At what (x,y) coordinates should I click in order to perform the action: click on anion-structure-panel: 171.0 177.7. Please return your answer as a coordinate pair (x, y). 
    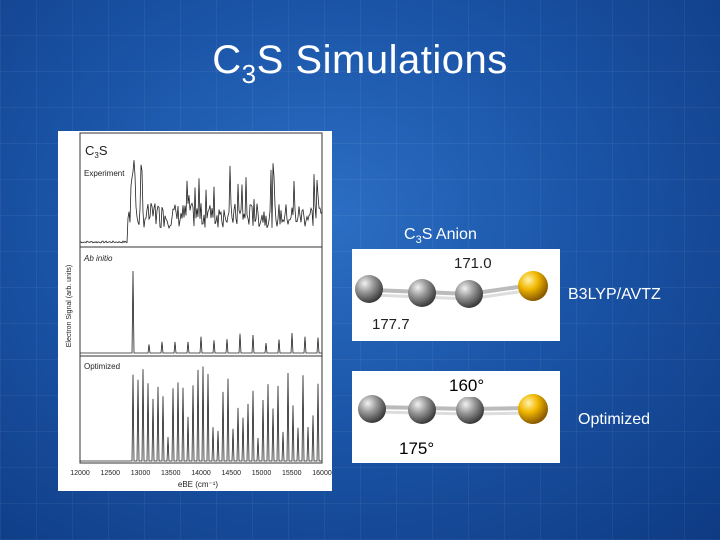
    Looking at the image, I should click on (456, 295).